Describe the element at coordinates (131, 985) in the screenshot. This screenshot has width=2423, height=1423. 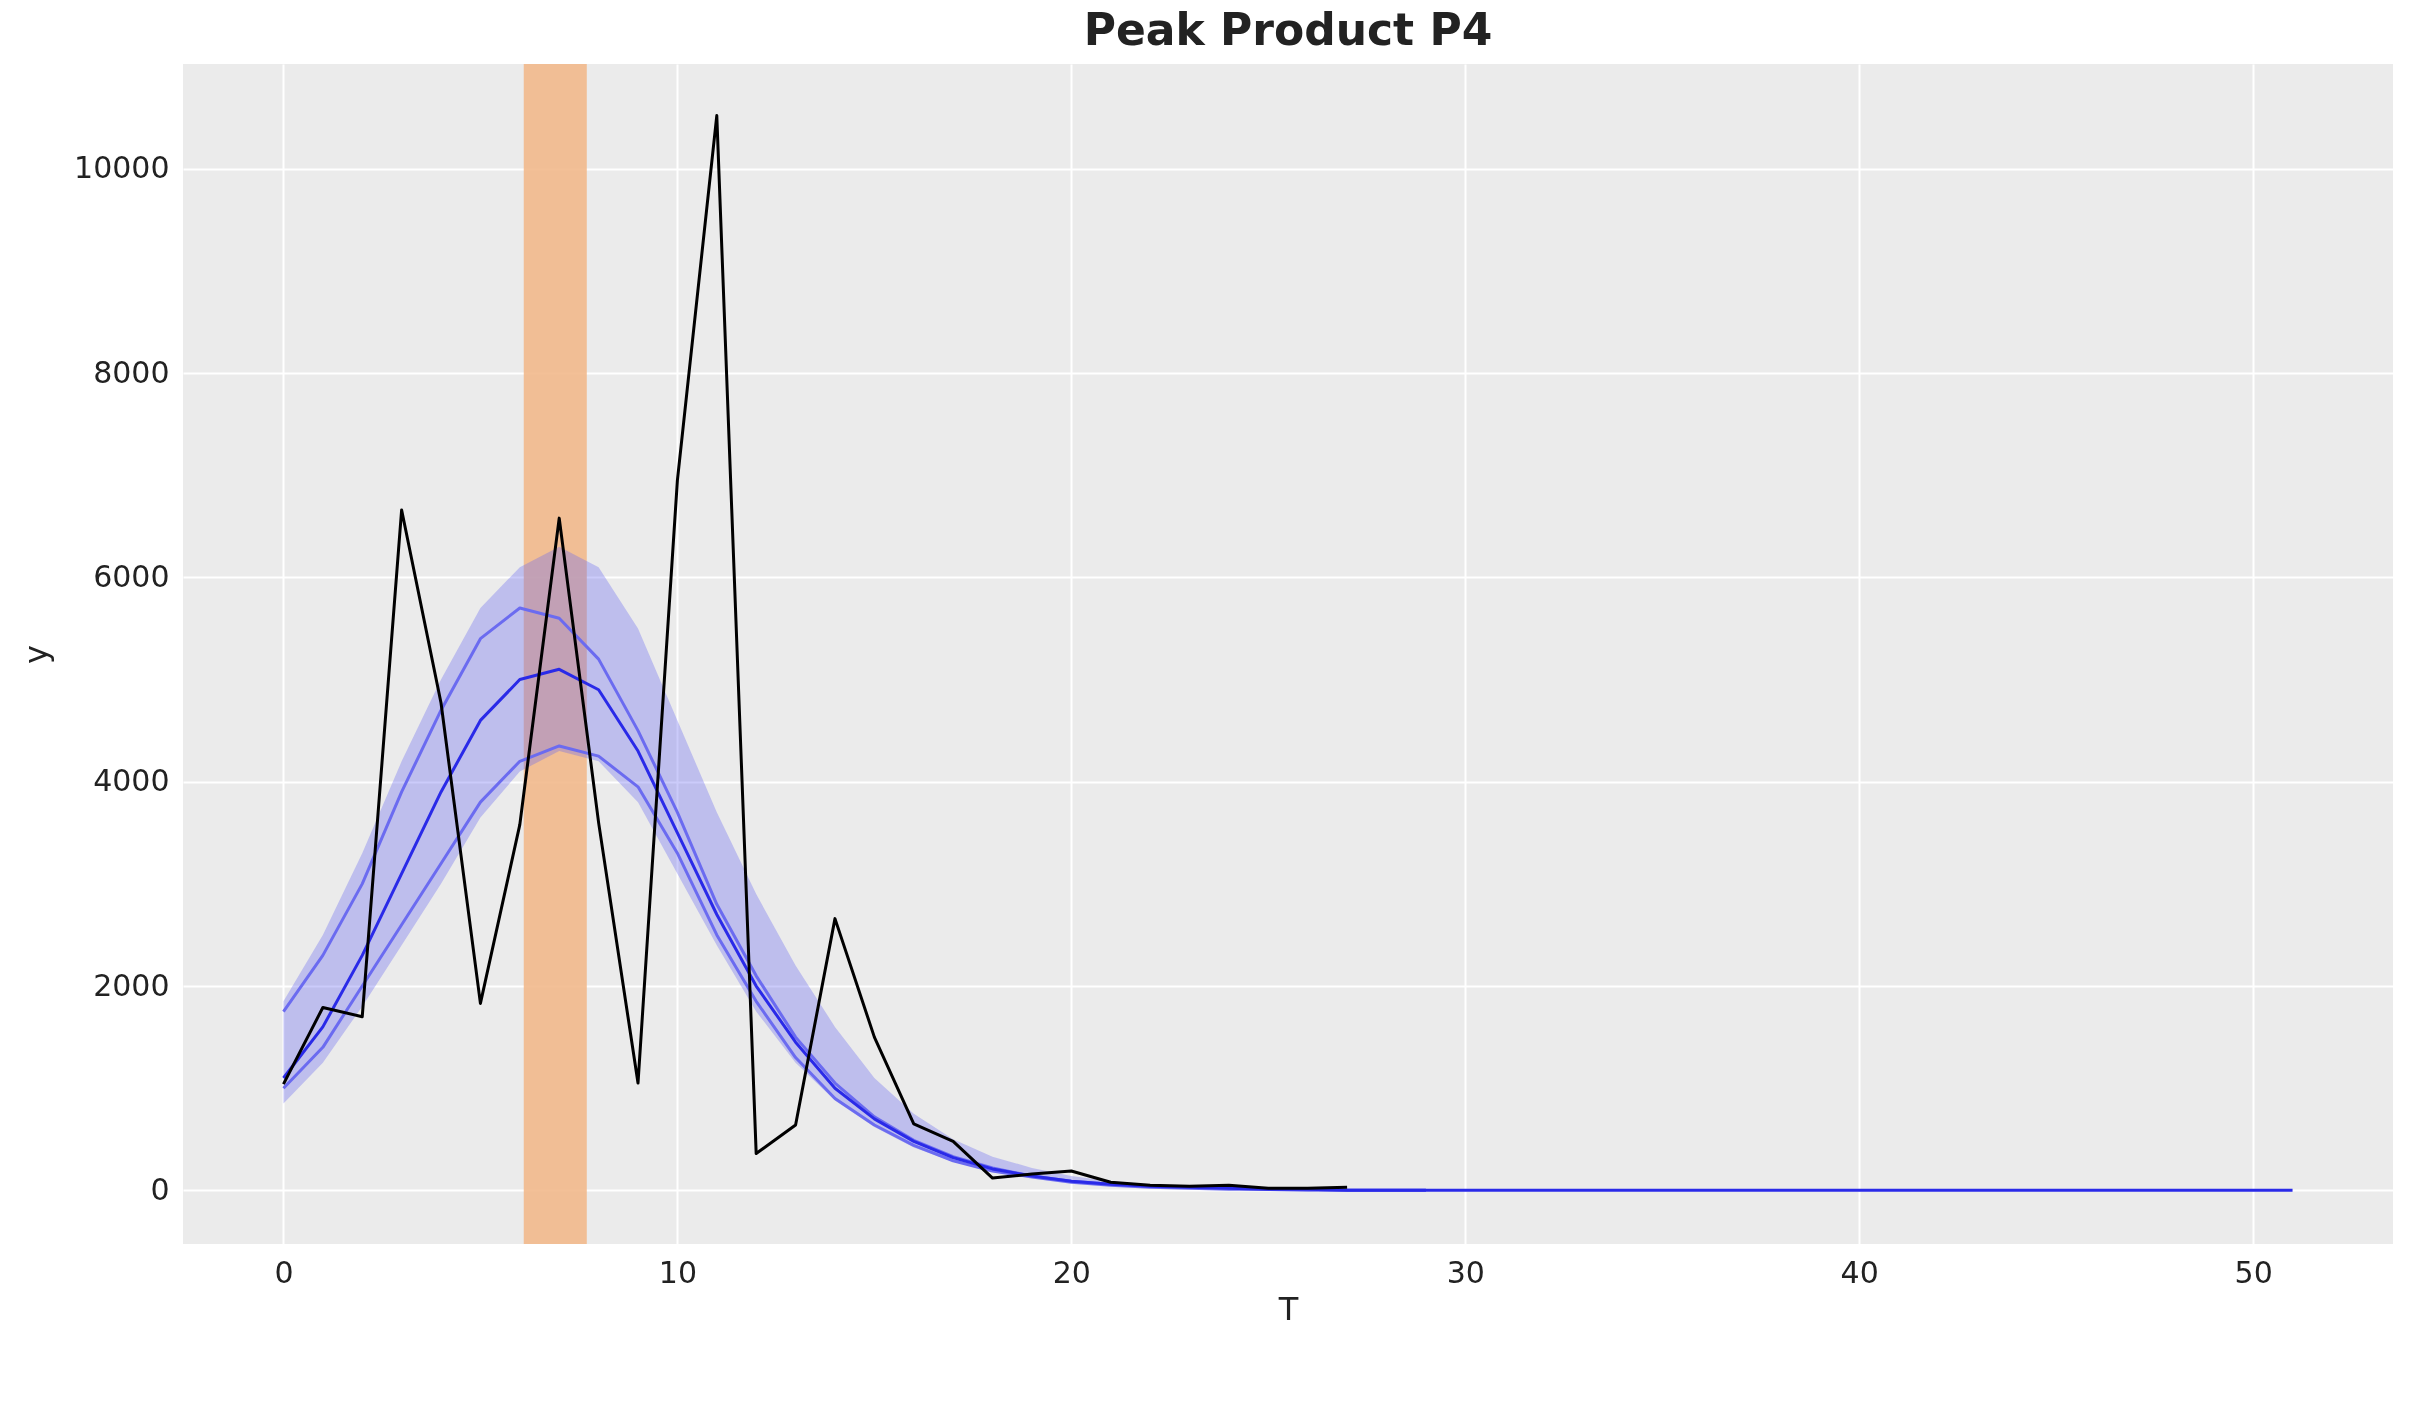
I see `y-tick-label: 2000` at that location.